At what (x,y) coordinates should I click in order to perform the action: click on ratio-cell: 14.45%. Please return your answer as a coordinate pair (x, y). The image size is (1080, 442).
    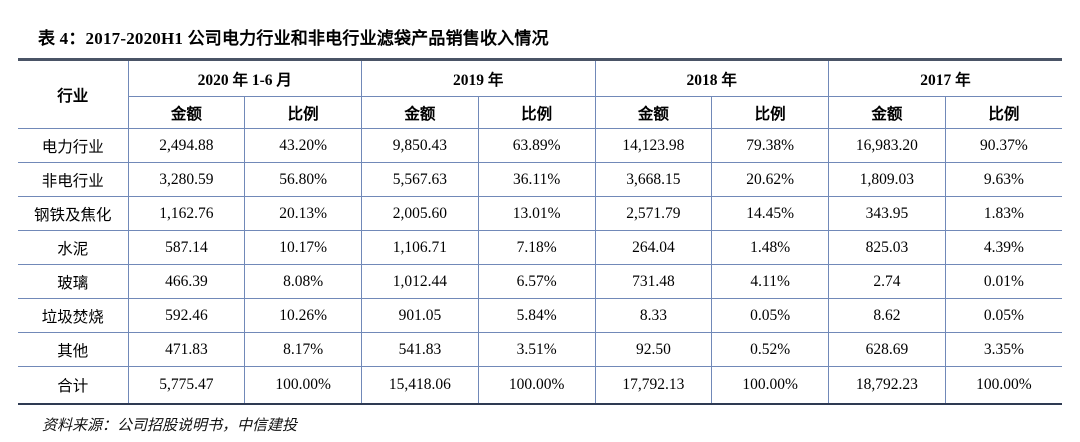
    Looking at the image, I should click on (770, 213).